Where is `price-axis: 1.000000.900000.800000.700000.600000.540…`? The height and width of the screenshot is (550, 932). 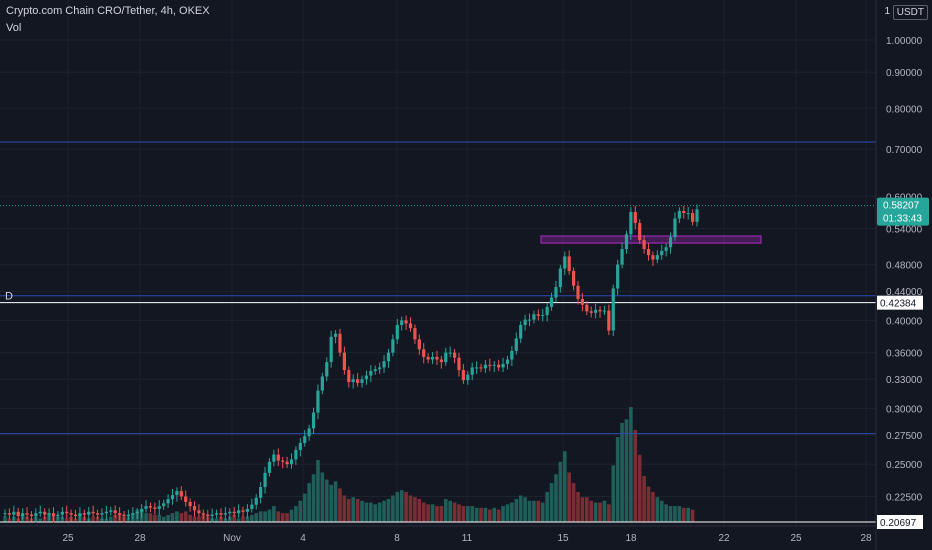 price-axis: 1.000000.900000.800000.700000.600000.540… is located at coordinates (904, 269).